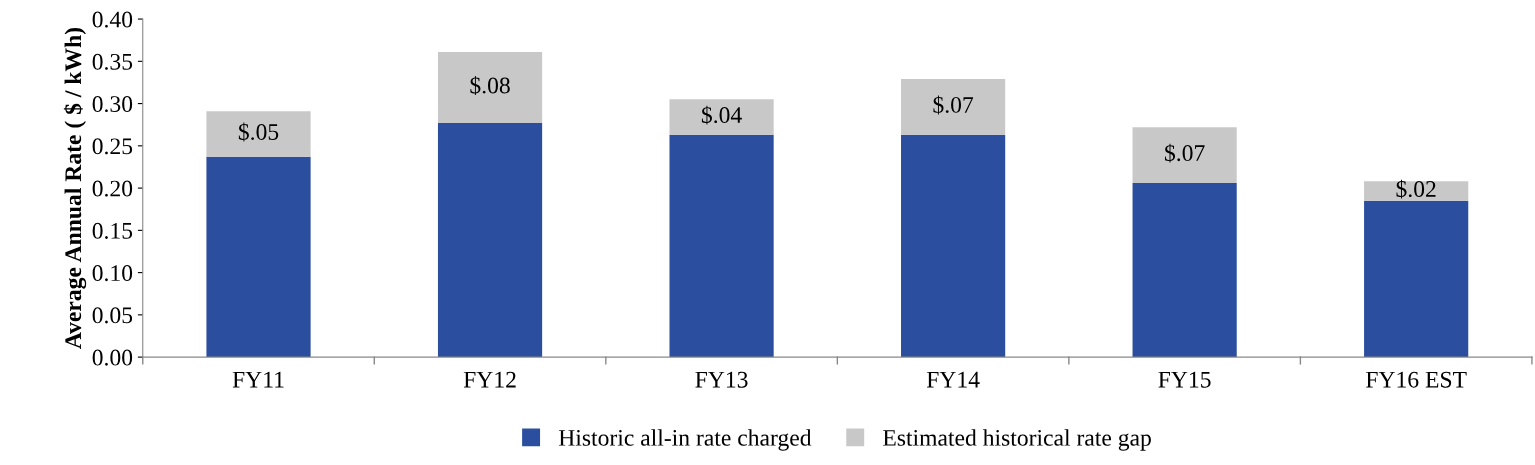 This screenshot has width=1535, height=465. Describe the element at coordinates (112, 146) in the screenshot. I see `y-tick-label: 0.25` at that location.